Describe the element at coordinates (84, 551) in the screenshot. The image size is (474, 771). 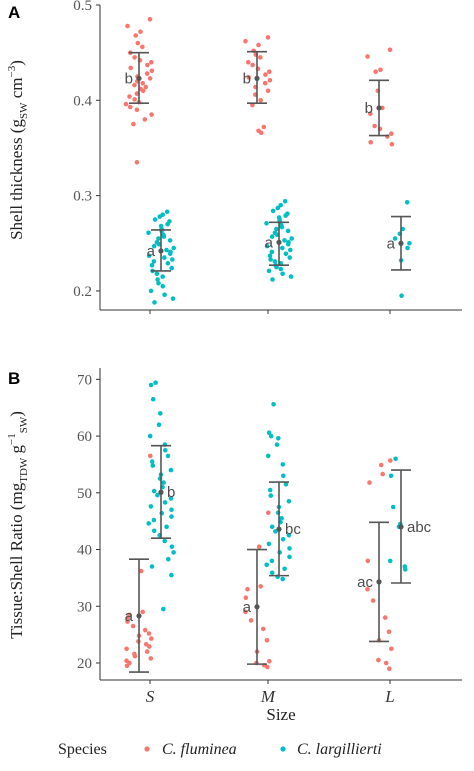
I see `y-tick-label: 40` at that location.